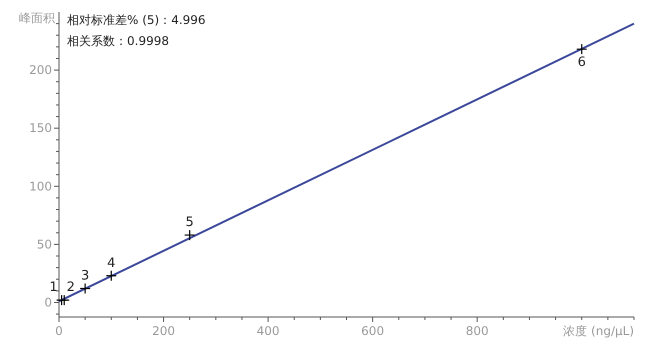 Image resolution: width=650 pixels, height=351 pixels. What do you see at coordinates (118, 41) in the screenshot?
I see `annotation: 相关系数：0.9998` at bounding box center [118, 41].